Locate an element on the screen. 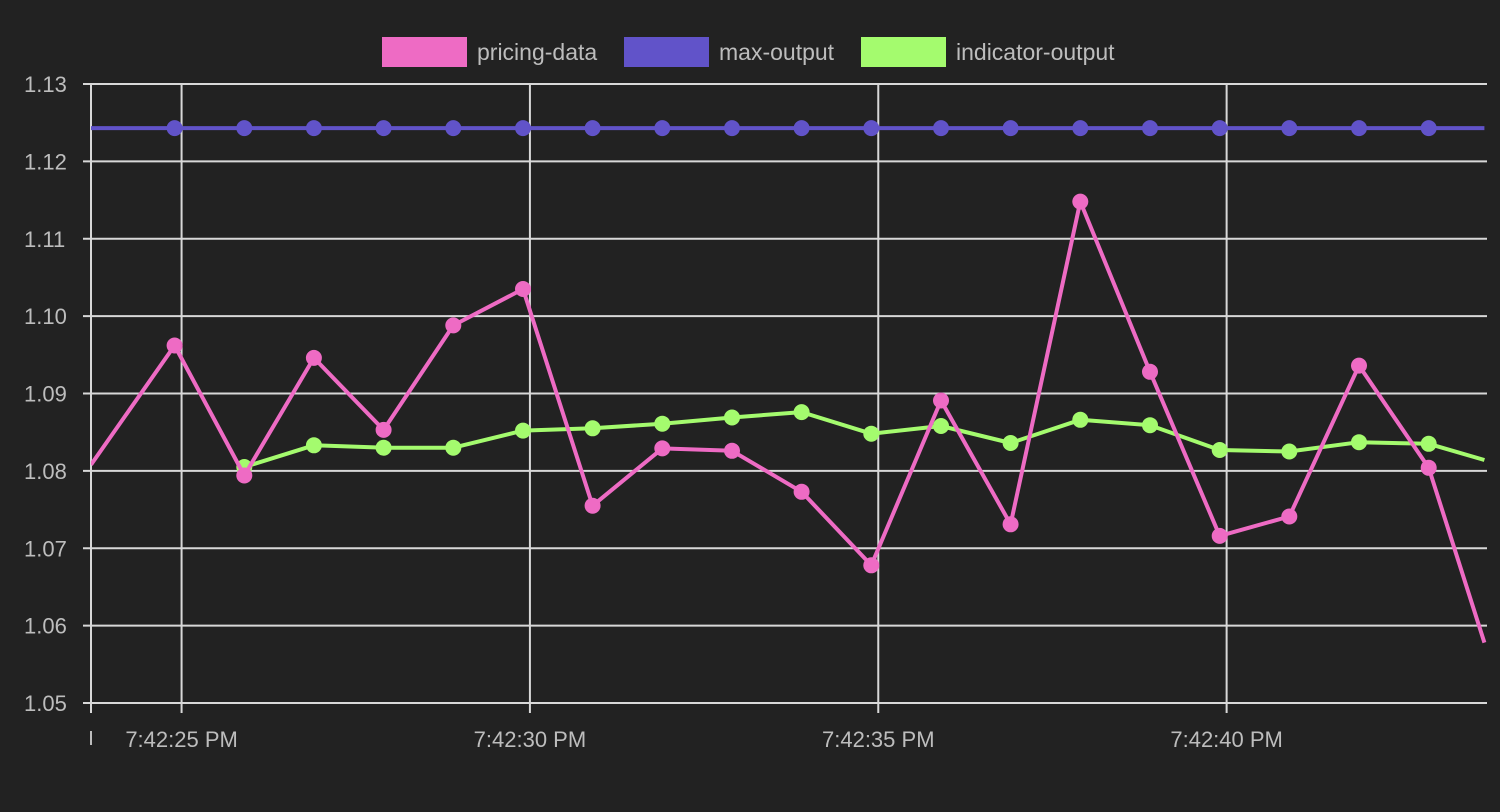  y-tick-label: 1.08 is located at coordinates (45, 471).